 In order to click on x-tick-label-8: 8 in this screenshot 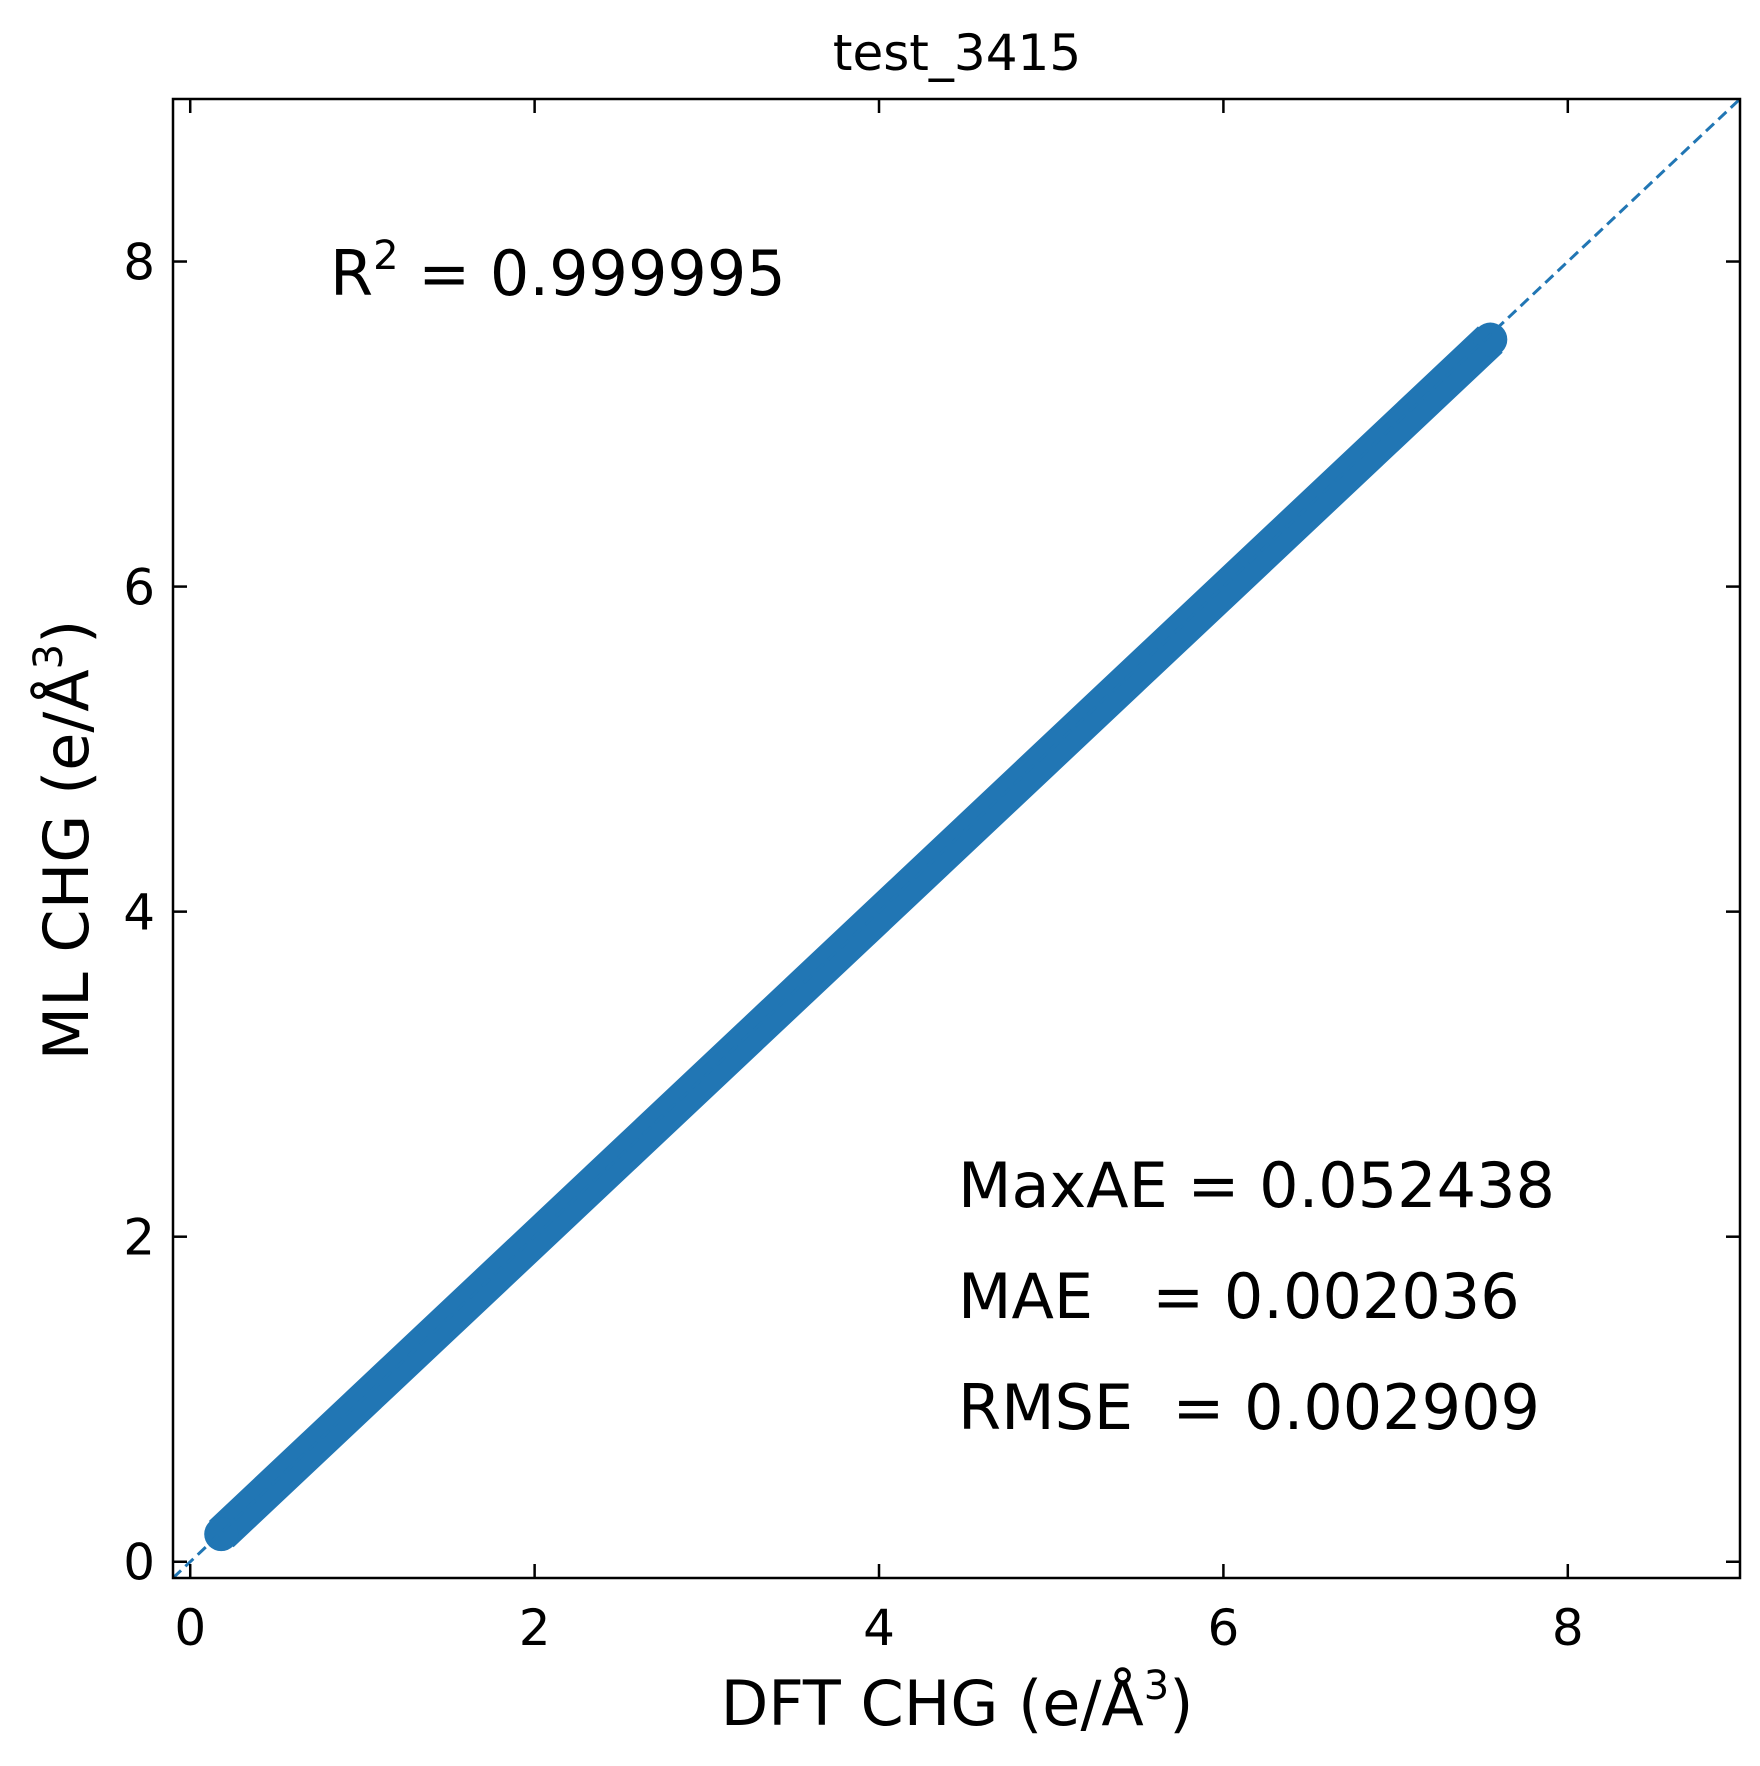, I will do `click(1568, 1628)`.